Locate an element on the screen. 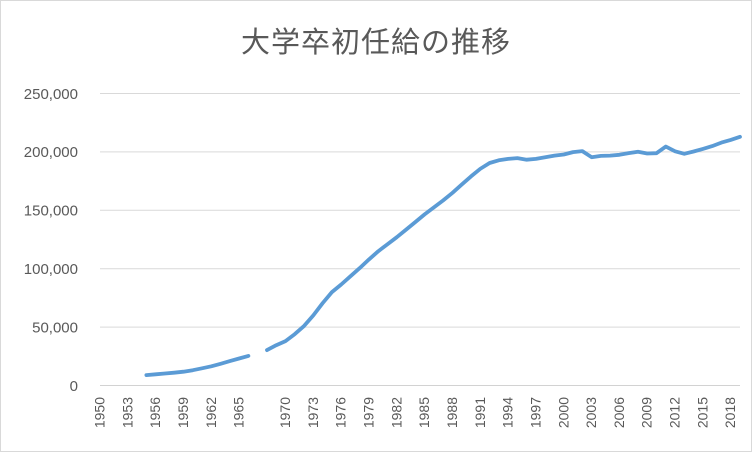 This screenshot has width=752, height=452. x-axis-tick-label: 2015 is located at coordinates (702, 412).